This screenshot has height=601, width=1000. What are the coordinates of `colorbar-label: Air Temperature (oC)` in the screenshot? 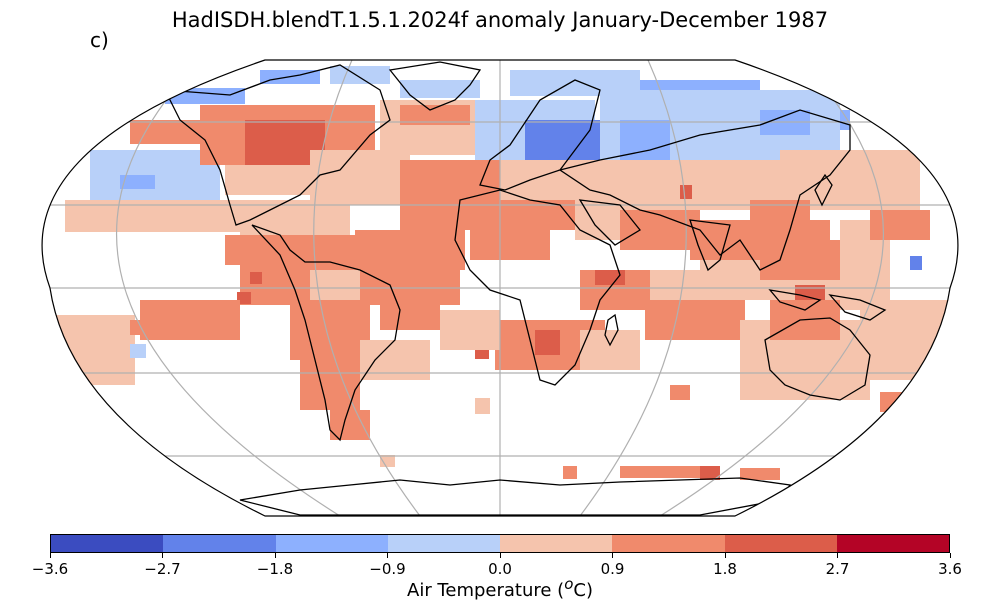 It's located at (500, 588).